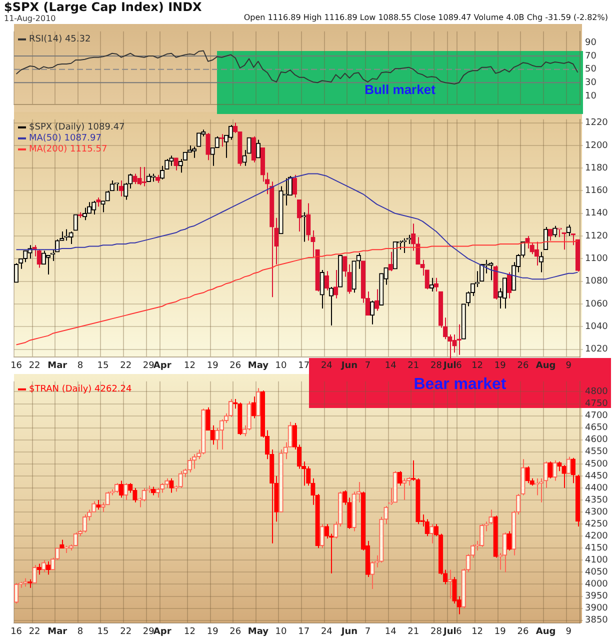 The height and width of the screenshot is (640, 616). I want to click on legend-label: MA(200) 1115.57, so click(68, 149).